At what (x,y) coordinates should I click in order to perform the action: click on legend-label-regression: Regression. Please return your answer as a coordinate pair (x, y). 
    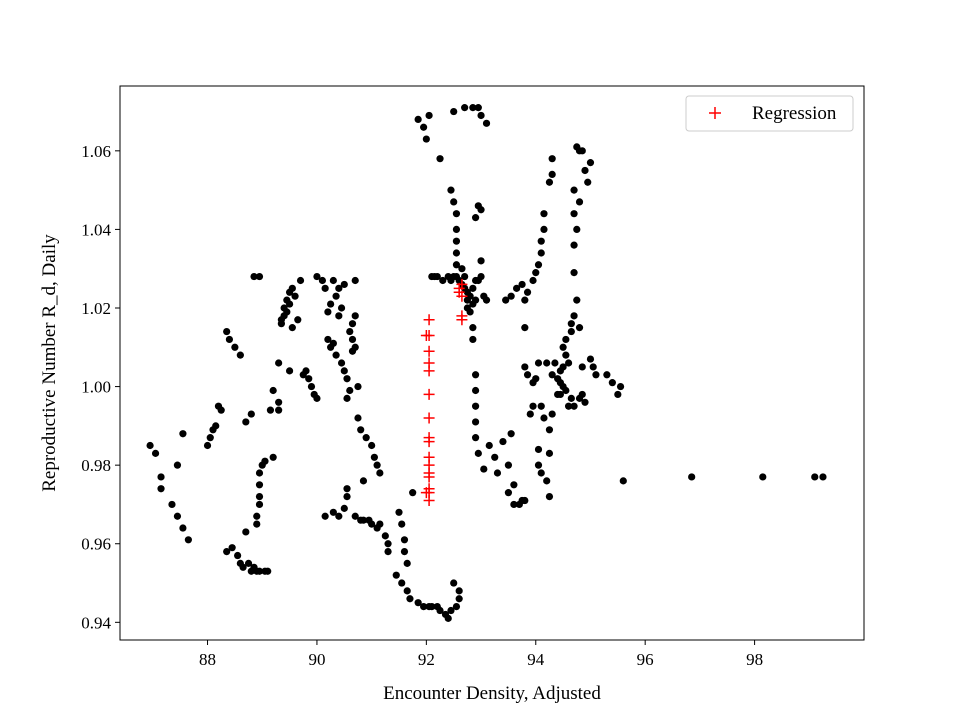
    Looking at the image, I should click on (794, 113).